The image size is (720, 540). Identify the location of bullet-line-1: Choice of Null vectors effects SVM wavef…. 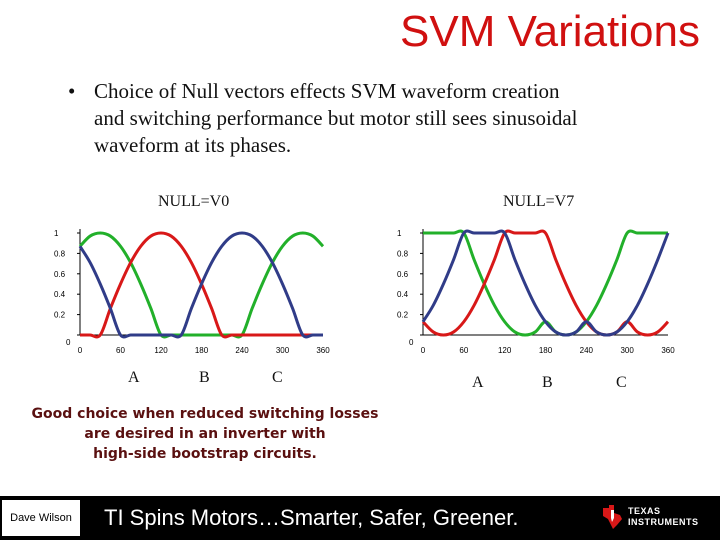
(327, 91).